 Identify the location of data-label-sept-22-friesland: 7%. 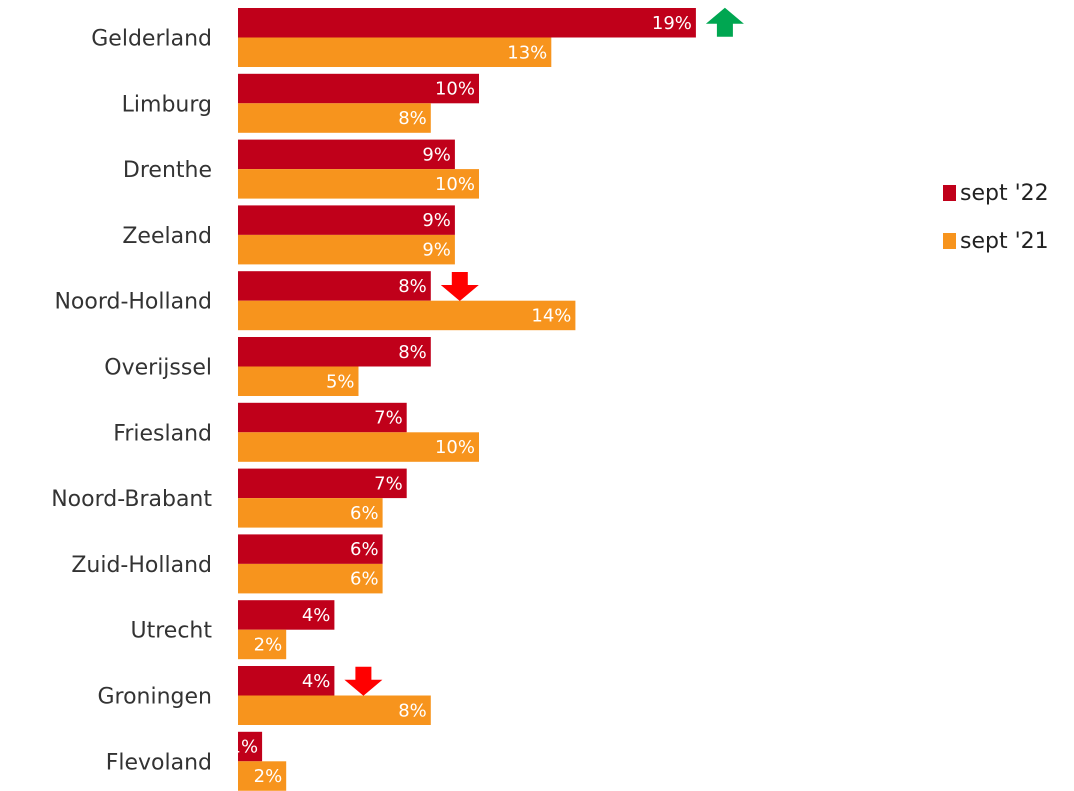
(388, 418).